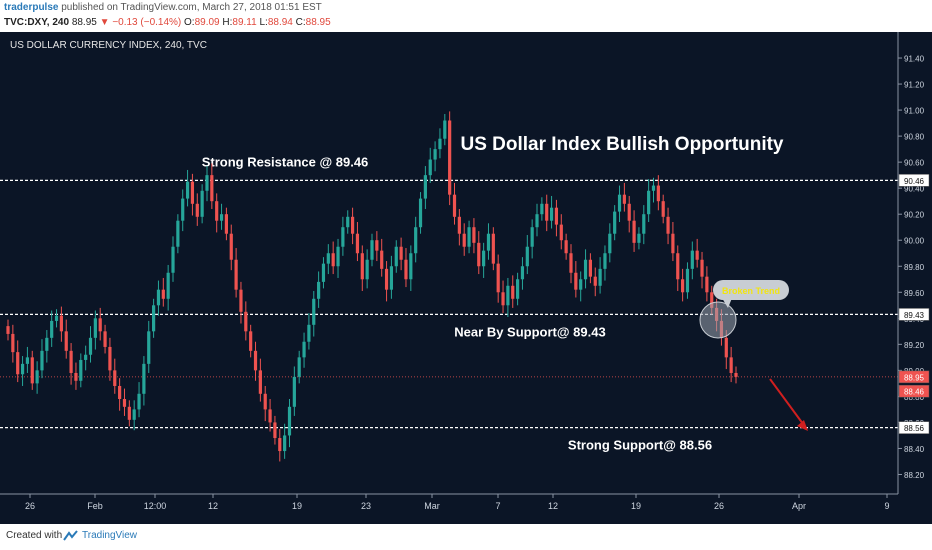  Describe the element at coordinates (914, 189) in the screenshot. I see `y-tick-label: 90.40` at that location.